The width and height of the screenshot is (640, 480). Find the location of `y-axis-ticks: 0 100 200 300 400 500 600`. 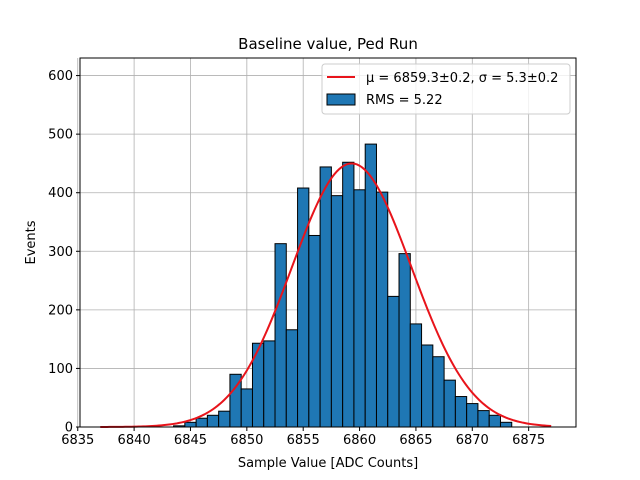

y-axis-ticks: 0 100 200 300 400 500 600 is located at coordinates (64, 252).